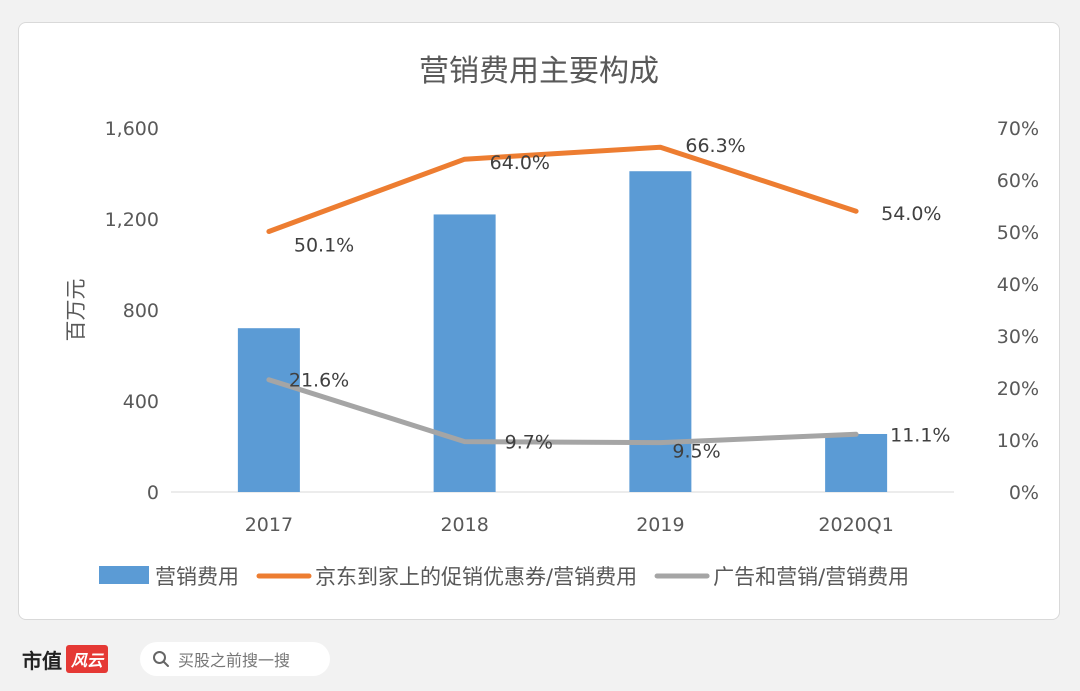 The height and width of the screenshot is (691, 1080). Describe the element at coordinates (132, 220) in the screenshot. I see `y-left-tick-label: 1,200` at that location.